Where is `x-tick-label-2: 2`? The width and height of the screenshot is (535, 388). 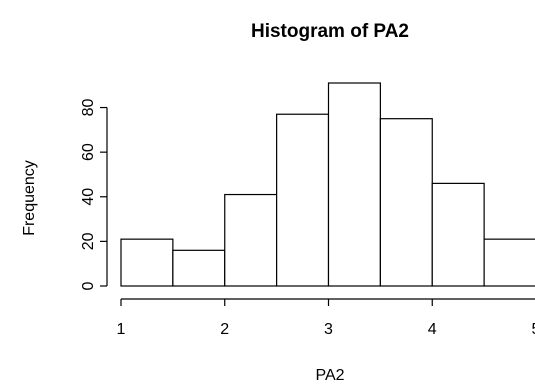
x-tick-label-2: 2 is located at coordinates (224, 329).